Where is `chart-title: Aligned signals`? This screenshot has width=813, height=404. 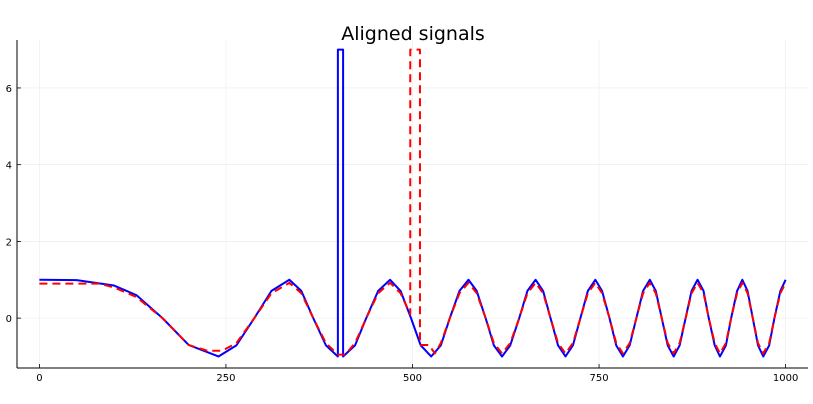
chart-title: Aligned signals is located at coordinates (413, 34).